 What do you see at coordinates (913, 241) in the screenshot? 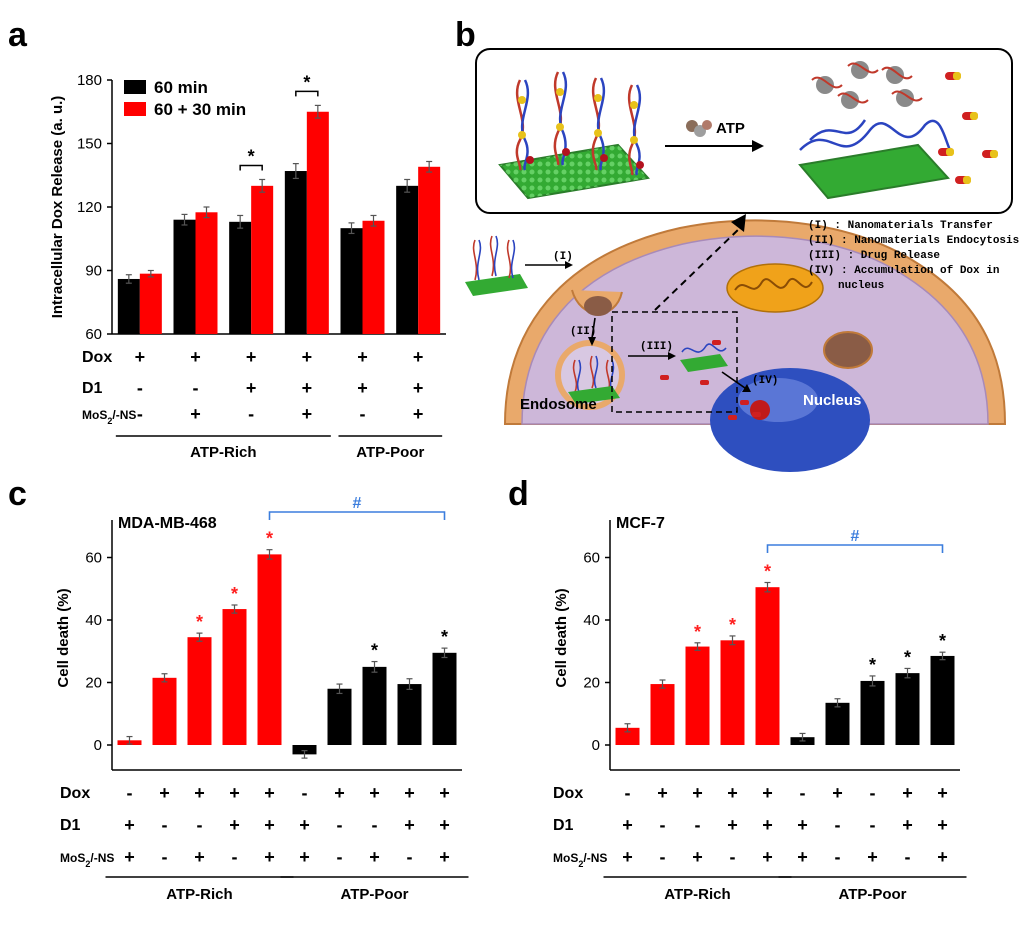
I see `step-ii-text: (II) : Nanomaterials Endocytosis` at bounding box center [913, 241].